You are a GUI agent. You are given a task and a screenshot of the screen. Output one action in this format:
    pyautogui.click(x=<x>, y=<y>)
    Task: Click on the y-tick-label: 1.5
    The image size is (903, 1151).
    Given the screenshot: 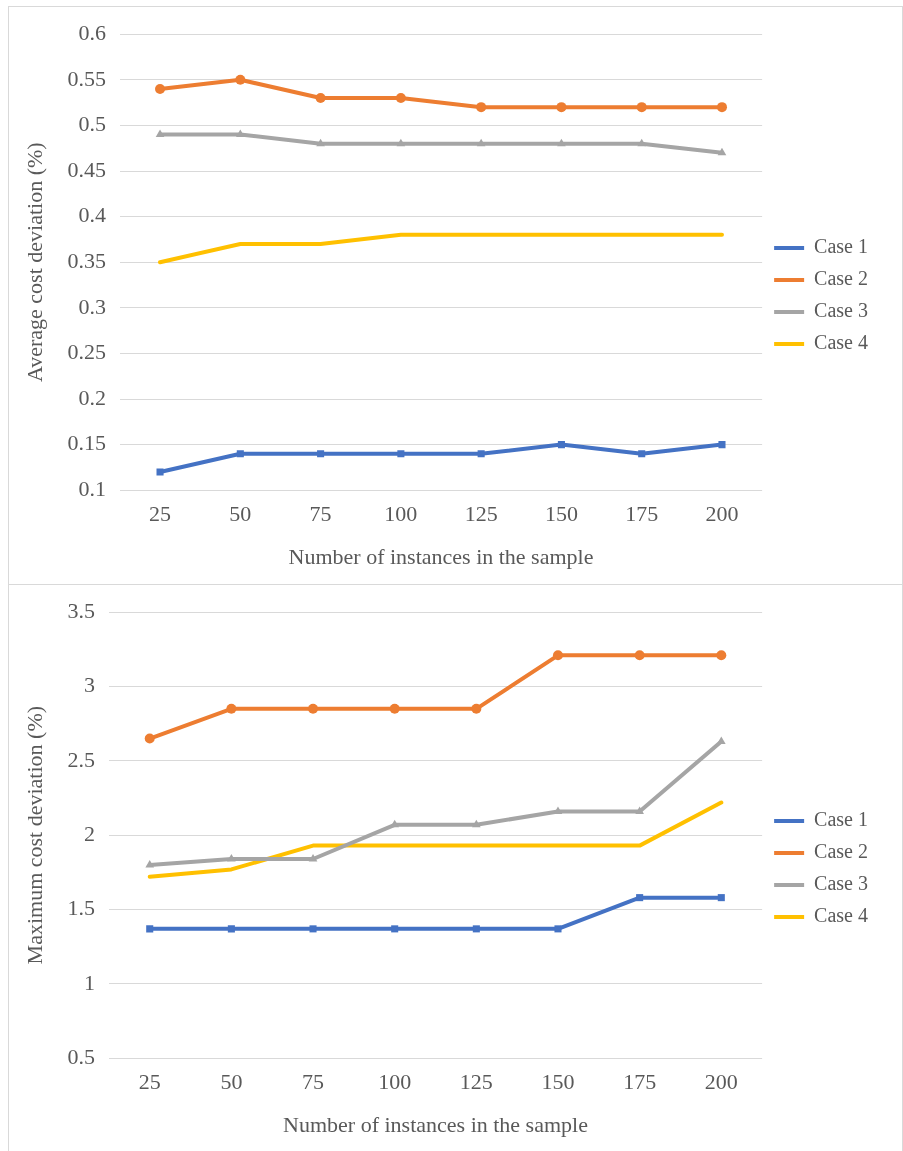 What is the action you would take?
    pyautogui.click(x=81, y=908)
    